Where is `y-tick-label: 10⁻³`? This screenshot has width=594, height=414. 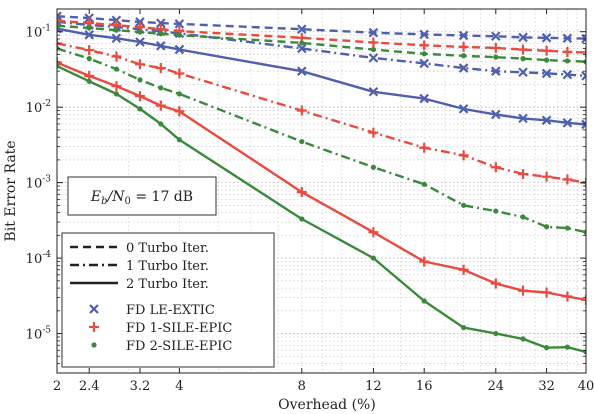 y-tick-label: 10⁻³ is located at coordinates (39, 183).